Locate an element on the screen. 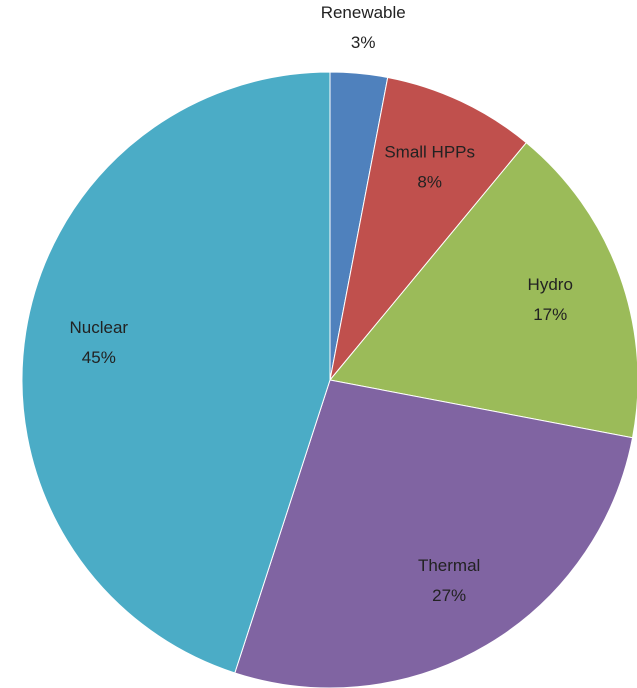  slice-label: Nuclear is located at coordinates (99, 327).